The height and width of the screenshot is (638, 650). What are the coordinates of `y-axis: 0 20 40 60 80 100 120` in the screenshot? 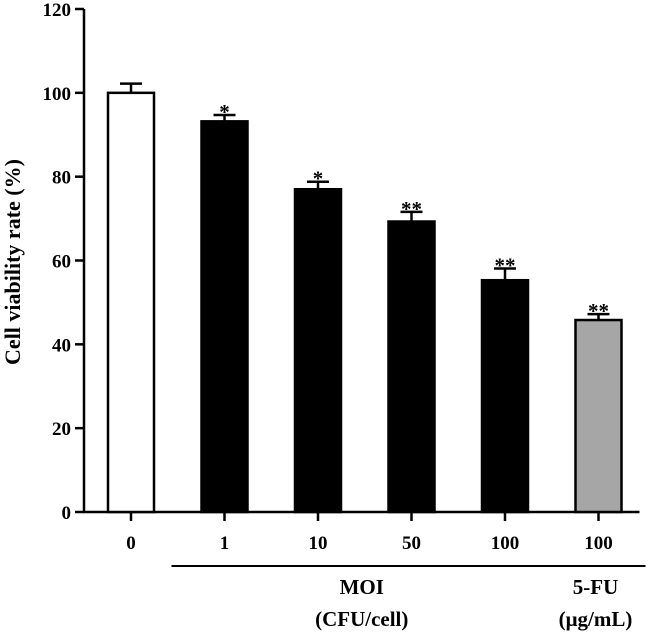 It's located at (64, 262).